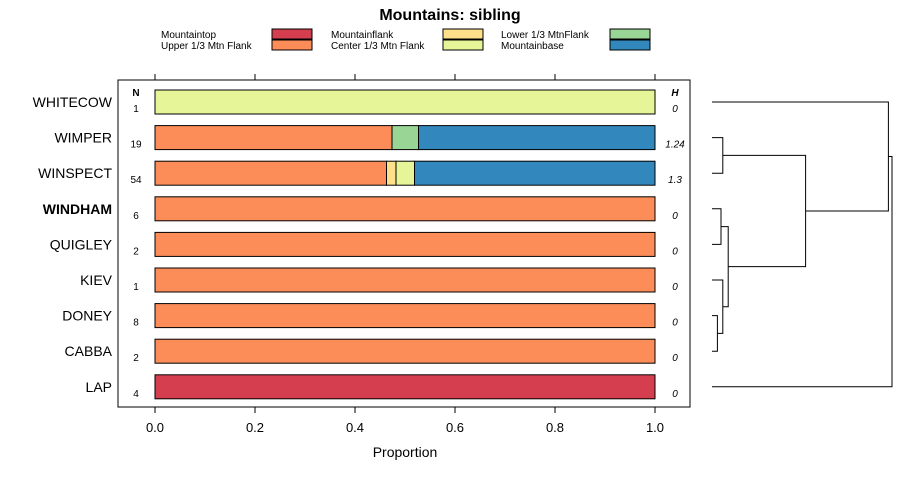 Image resolution: width=900 pixels, height=480 pixels. Describe the element at coordinates (83, 138) in the screenshot. I see `row-label: WIMPER` at that location.